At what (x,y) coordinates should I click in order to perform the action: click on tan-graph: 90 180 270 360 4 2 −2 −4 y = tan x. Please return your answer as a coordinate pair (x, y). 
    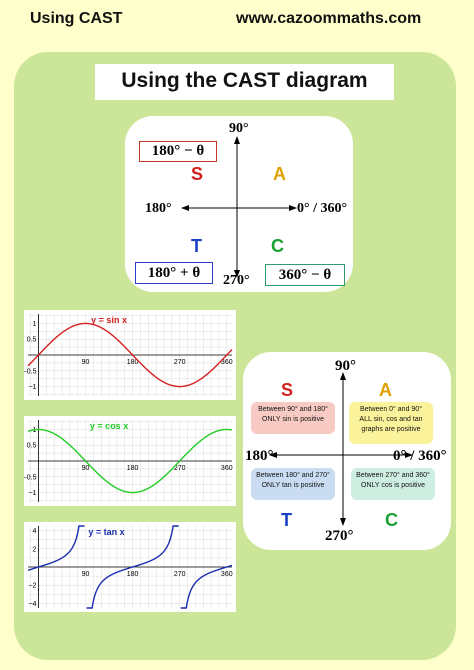
    Looking at the image, I should click on (130, 567).